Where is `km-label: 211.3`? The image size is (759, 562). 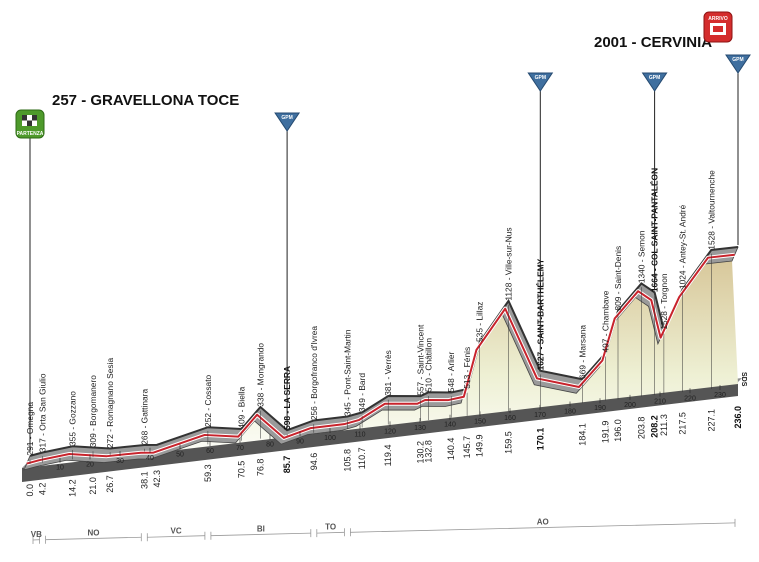
km-label: 211.3 is located at coordinates (664, 425).